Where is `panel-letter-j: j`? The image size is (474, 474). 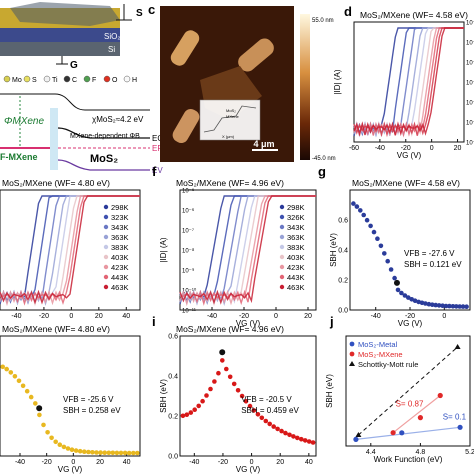
panel-letter-j: j is located at coordinates (331, 321).